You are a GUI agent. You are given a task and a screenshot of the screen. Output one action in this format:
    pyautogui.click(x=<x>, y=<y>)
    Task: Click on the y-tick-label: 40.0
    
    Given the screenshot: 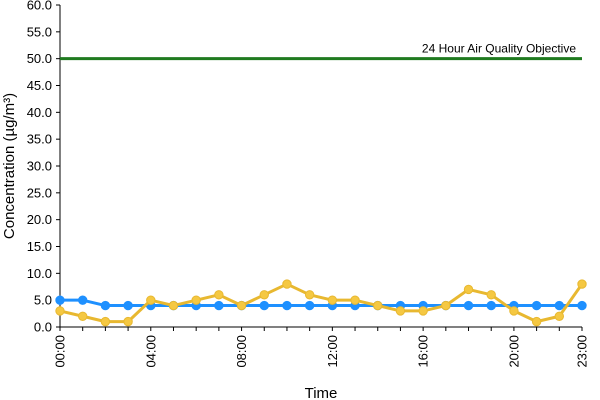 What is the action you would take?
    pyautogui.click(x=39, y=112)
    